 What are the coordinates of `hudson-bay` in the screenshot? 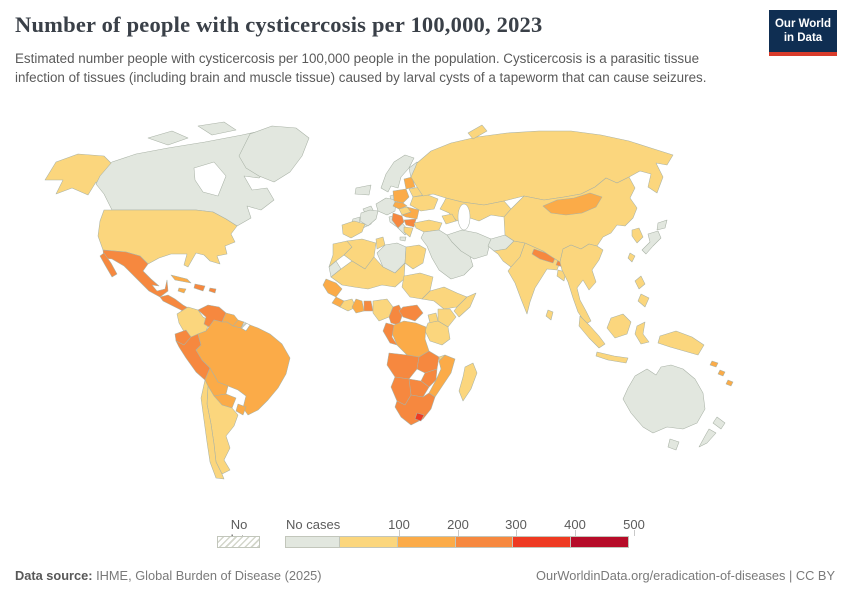 It's located at (210, 179).